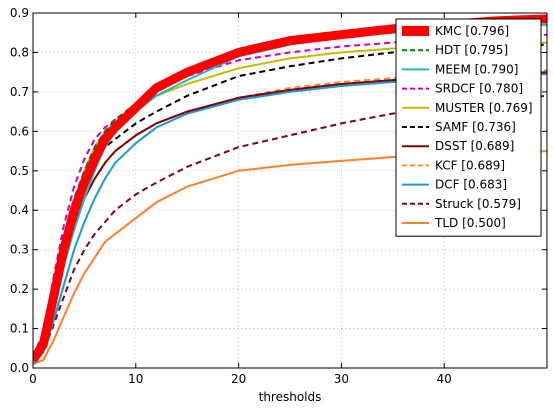 Image resolution: width=554 pixels, height=411 pixels. What do you see at coordinates (290, 397) in the screenshot?
I see `x-axis-label: thresholds` at bounding box center [290, 397].